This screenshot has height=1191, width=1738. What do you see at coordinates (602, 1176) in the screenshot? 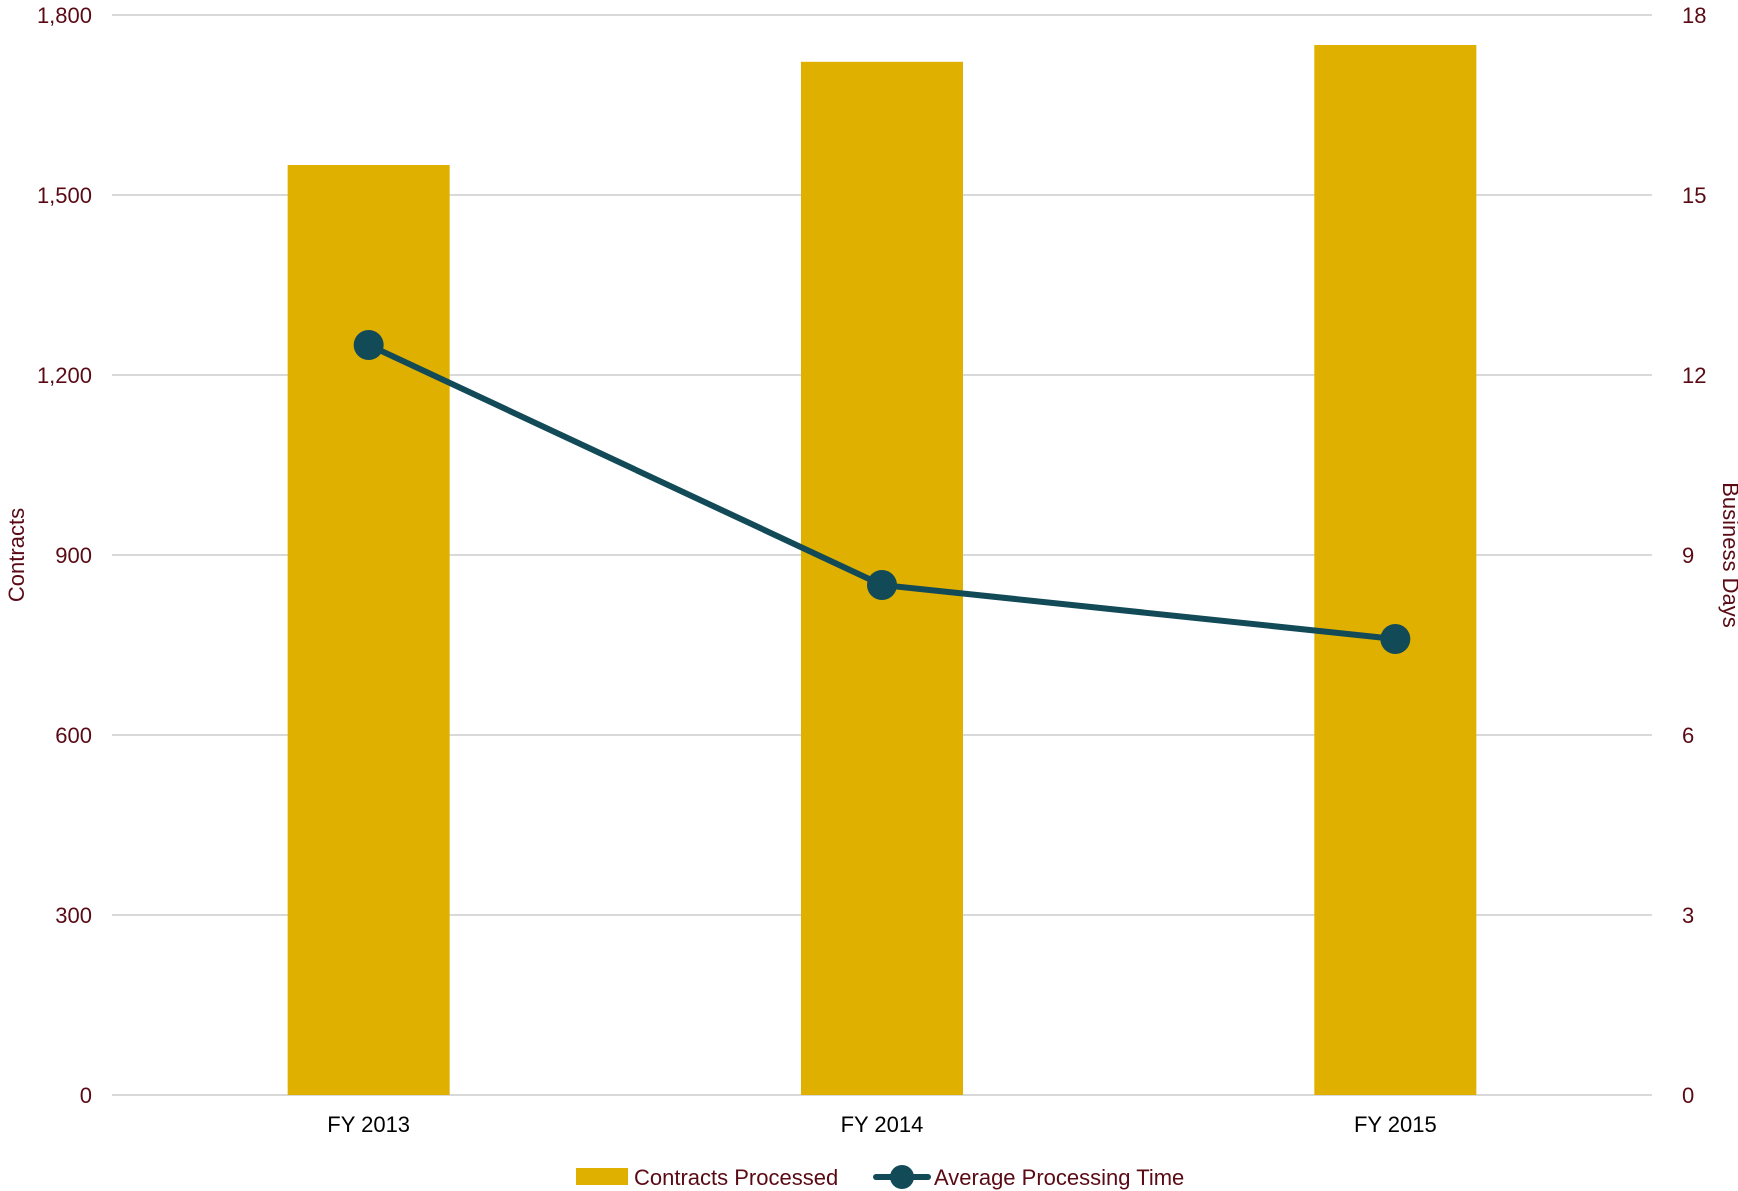
I see `legend-bar-swatch` at bounding box center [602, 1176].